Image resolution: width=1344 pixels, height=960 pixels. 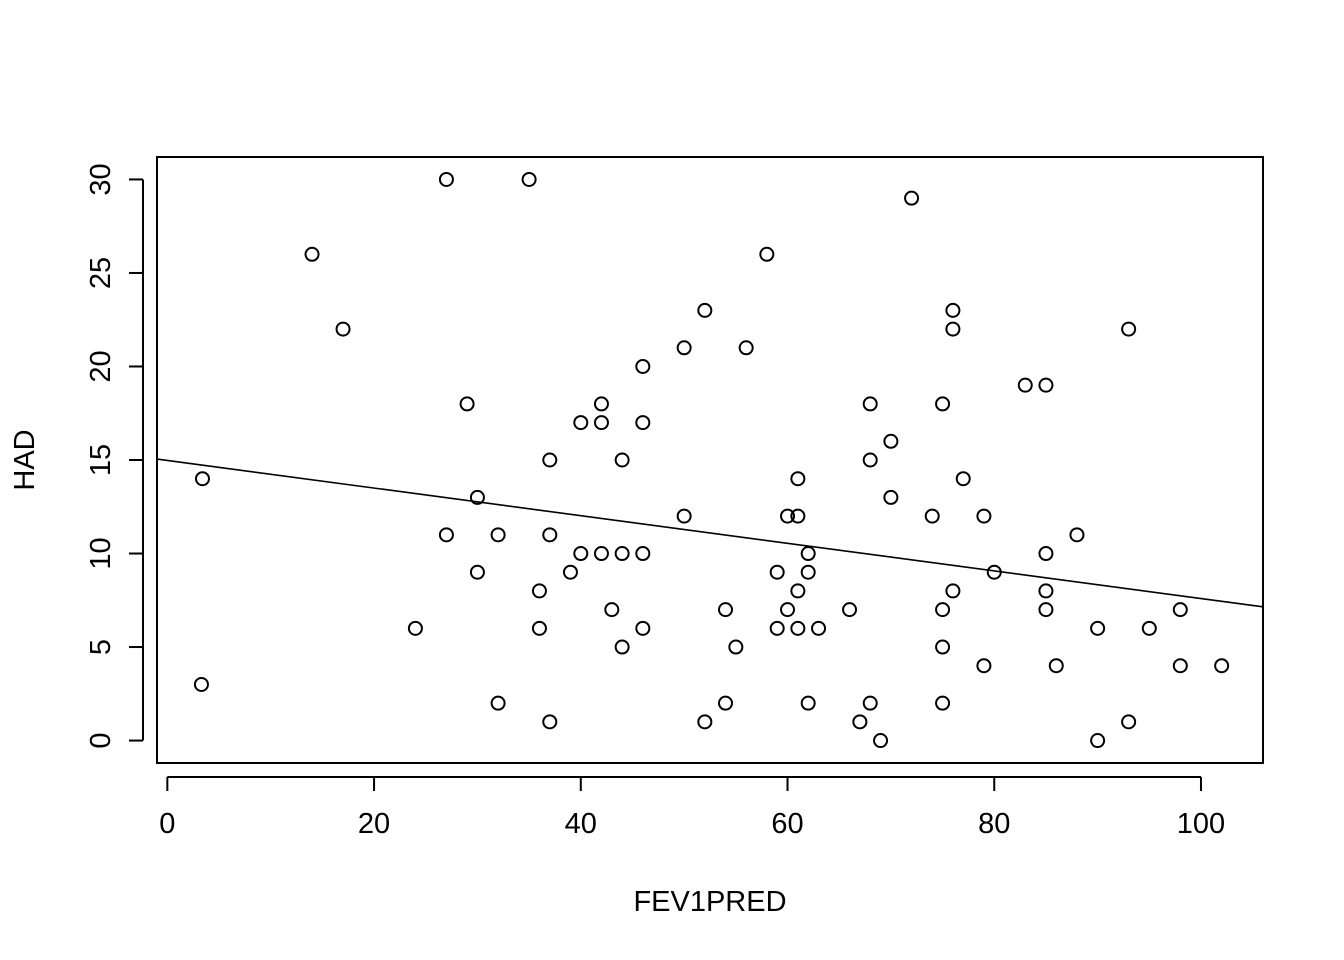 I want to click on regression-line-group, so click(x=710, y=533).